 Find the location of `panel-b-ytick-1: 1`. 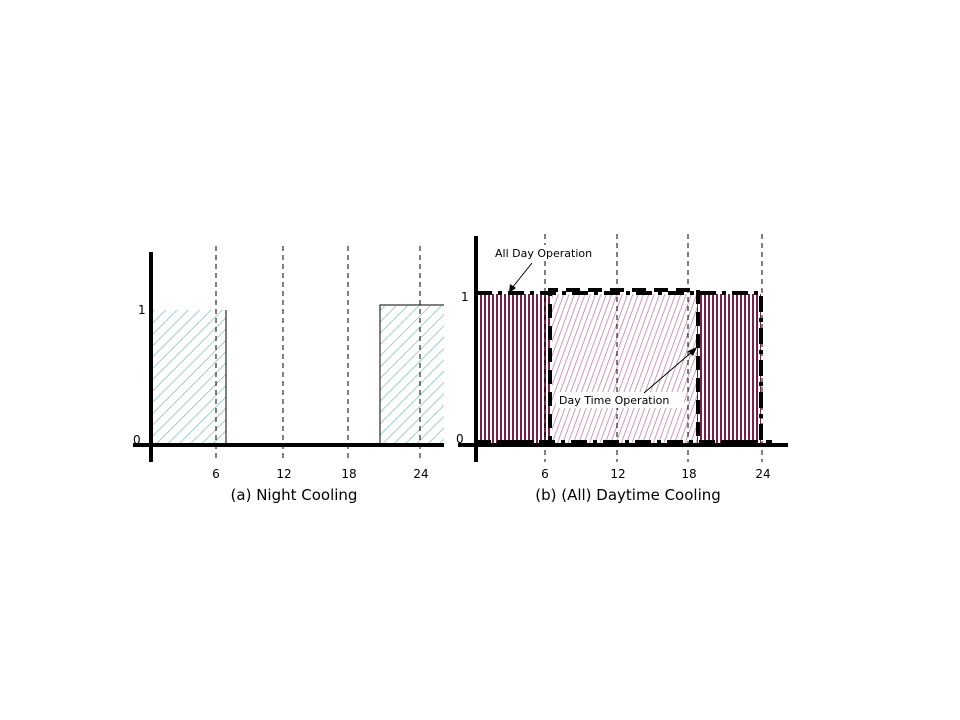

panel-b-ytick-1: 1 is located at coordinates (465, 297).